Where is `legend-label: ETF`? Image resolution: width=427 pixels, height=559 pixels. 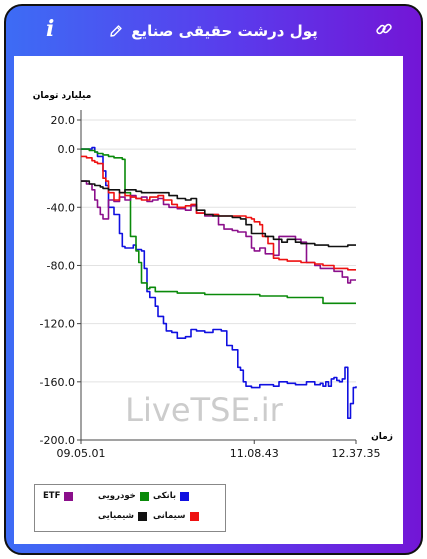 legend-label: ETF is located at coordinates (52, 496).